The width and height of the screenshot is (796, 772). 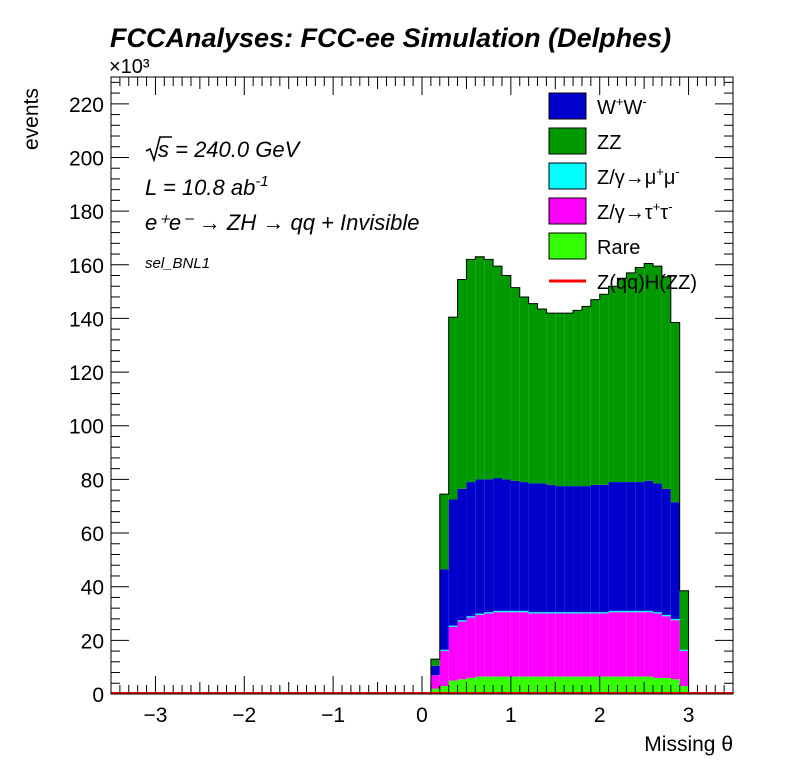 What do you see at coordinates (177, 263) in the screenshot?
I see `selection-annotation: sel_BNL1` at bounding box center [177, 263].